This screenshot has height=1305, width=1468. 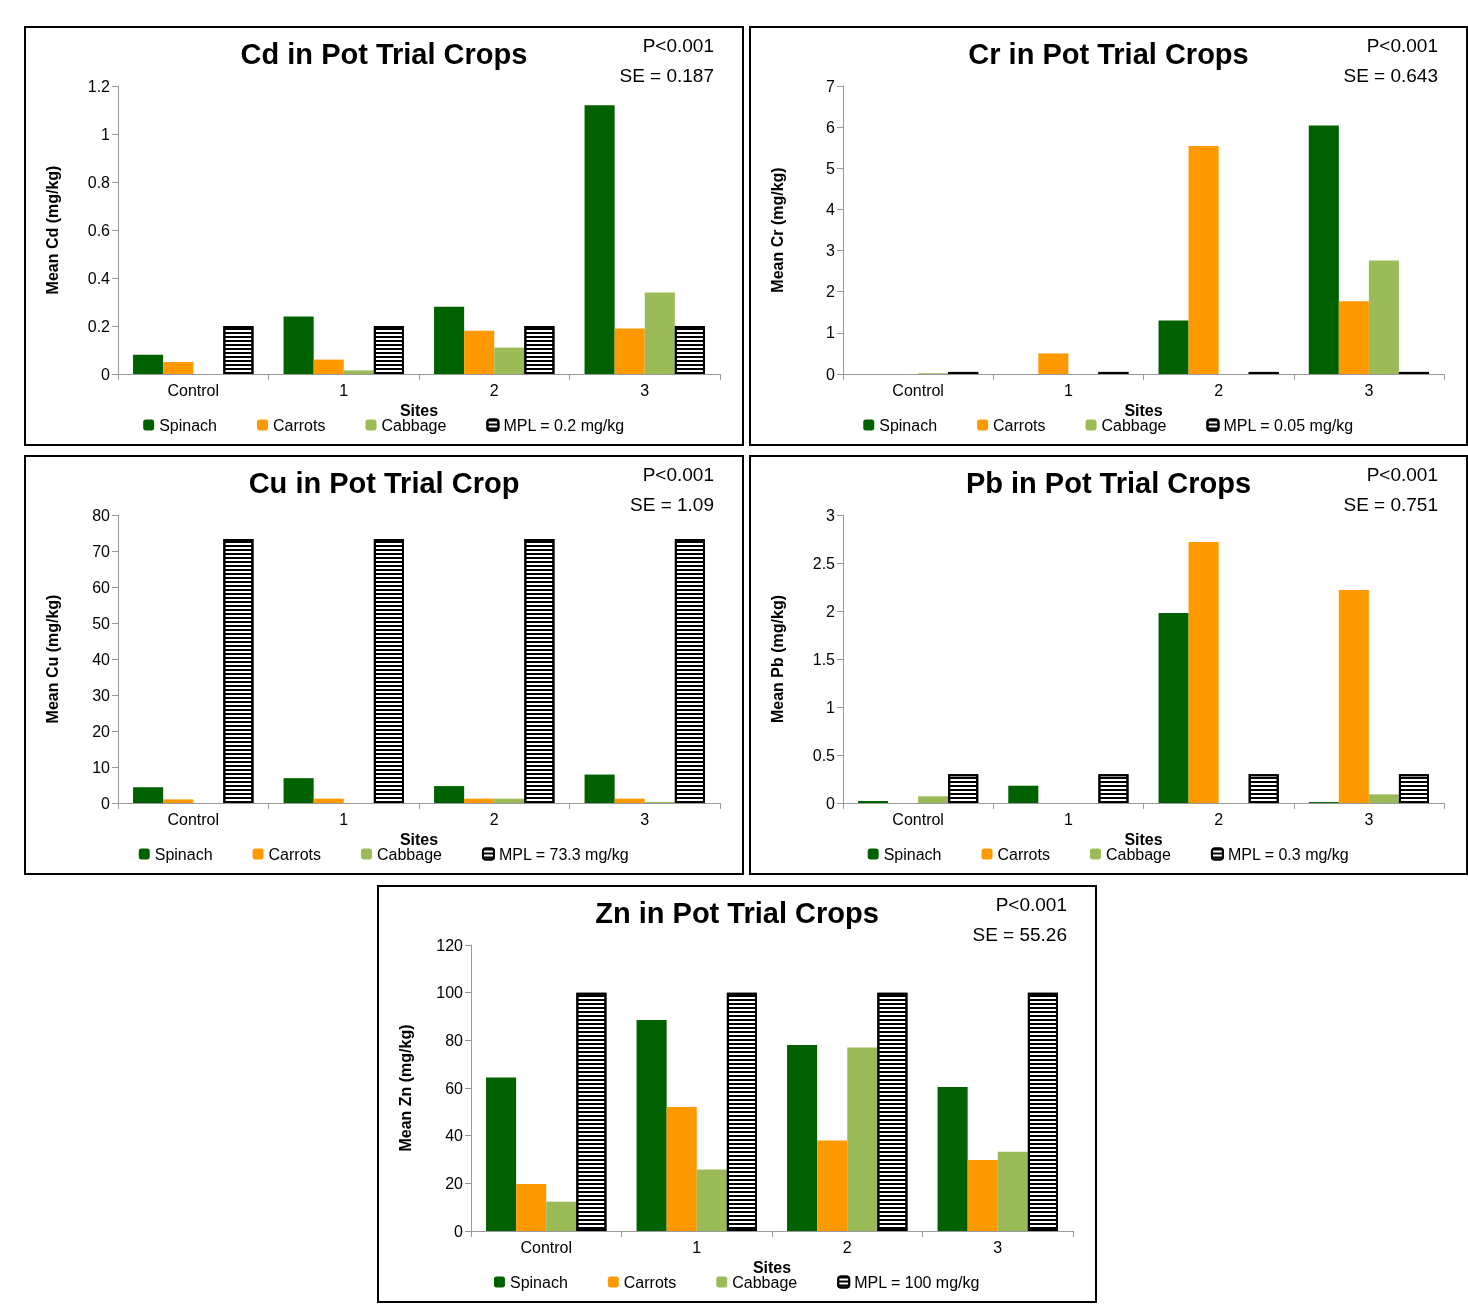 I want to click on y-axis-title: Mean Cd (mg/kg), so click(x=52, y=230).